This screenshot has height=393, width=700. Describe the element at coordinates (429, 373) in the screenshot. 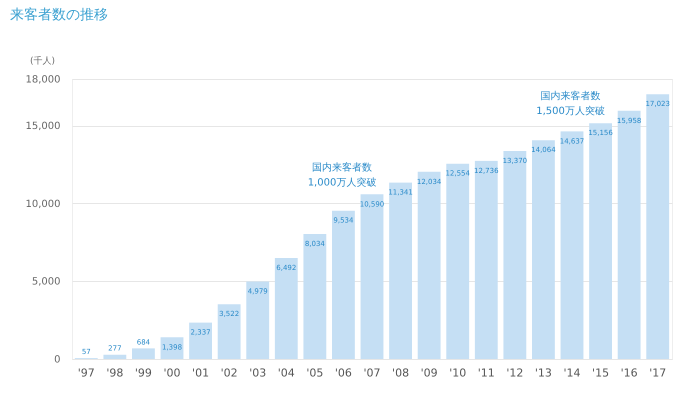

I see `x-tick-label: '09` at that location.